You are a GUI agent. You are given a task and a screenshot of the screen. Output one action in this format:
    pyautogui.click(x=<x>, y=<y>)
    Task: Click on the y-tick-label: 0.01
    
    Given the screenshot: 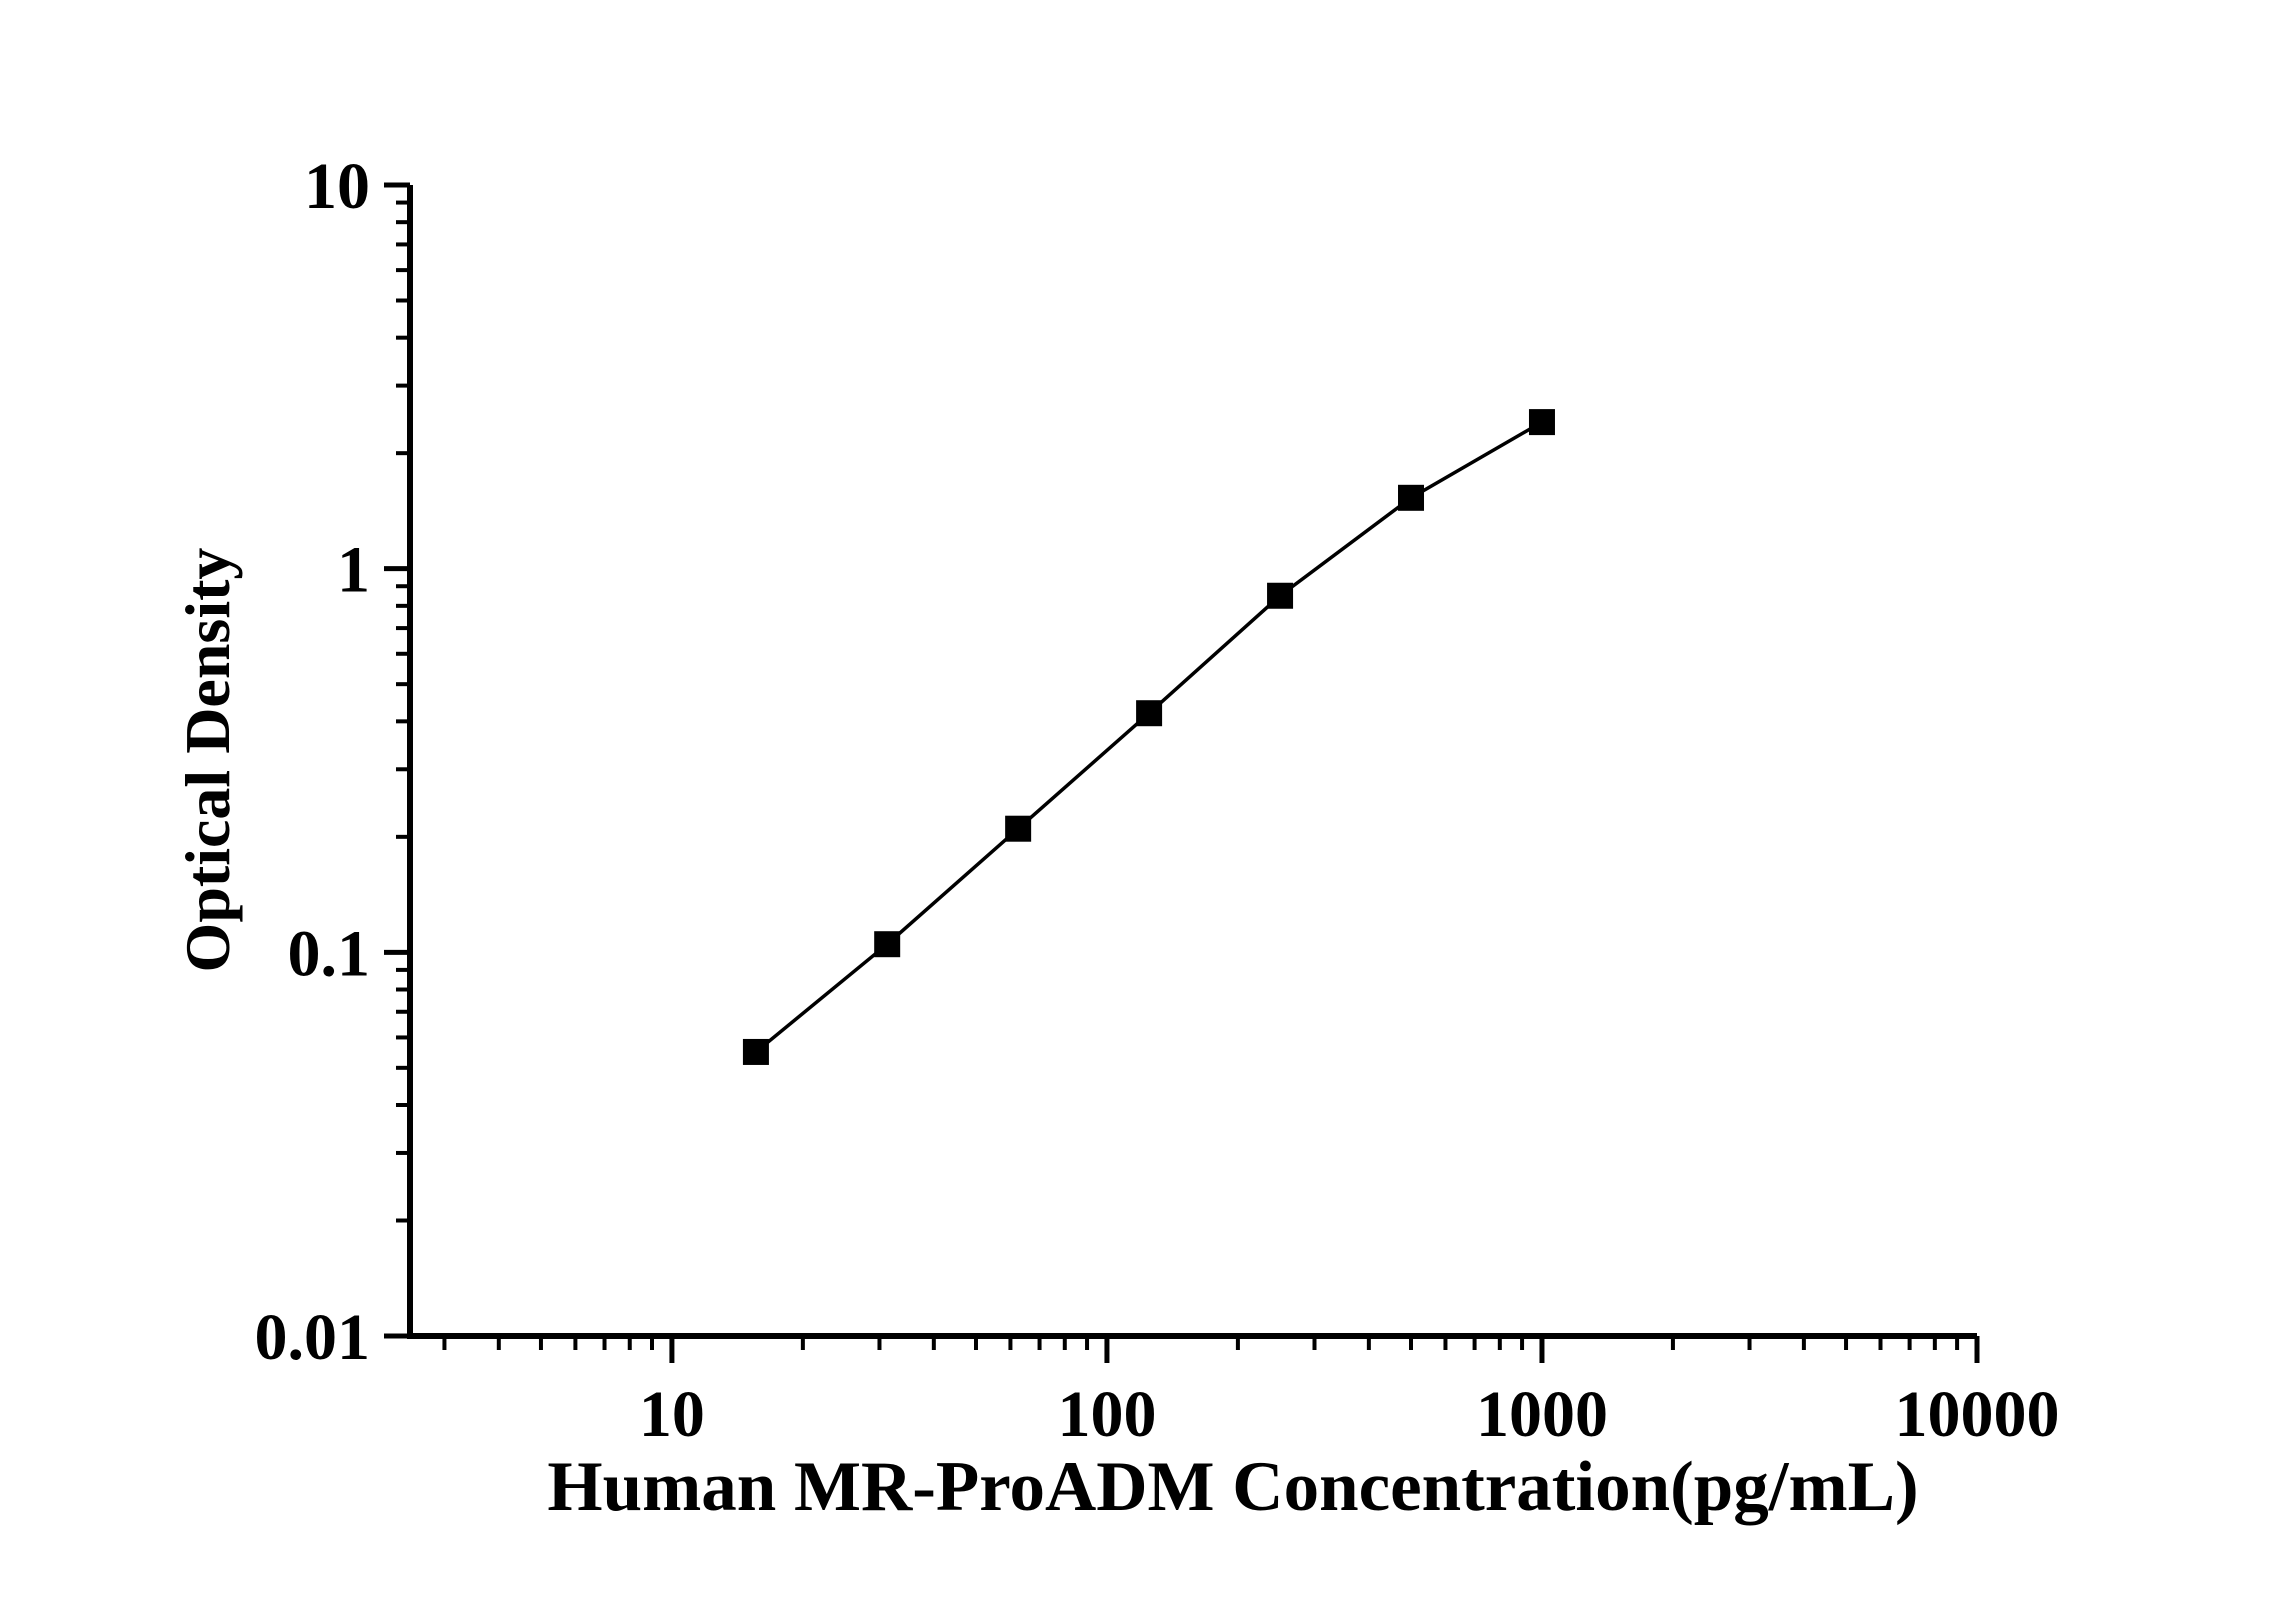 What is the action you would take?
    pyautogui.click(x=313, y=1337)
    